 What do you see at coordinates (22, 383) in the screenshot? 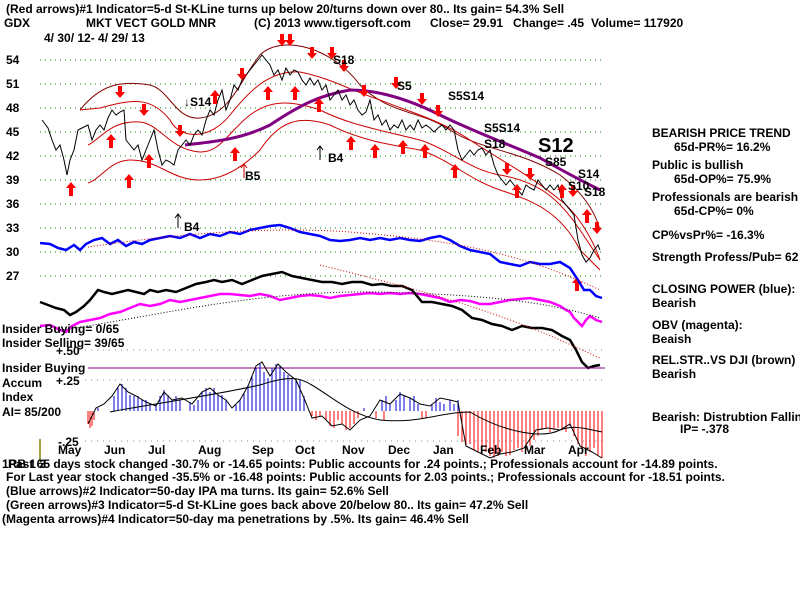
I see `accum-label: Accum` at bounding box center [22, 383].